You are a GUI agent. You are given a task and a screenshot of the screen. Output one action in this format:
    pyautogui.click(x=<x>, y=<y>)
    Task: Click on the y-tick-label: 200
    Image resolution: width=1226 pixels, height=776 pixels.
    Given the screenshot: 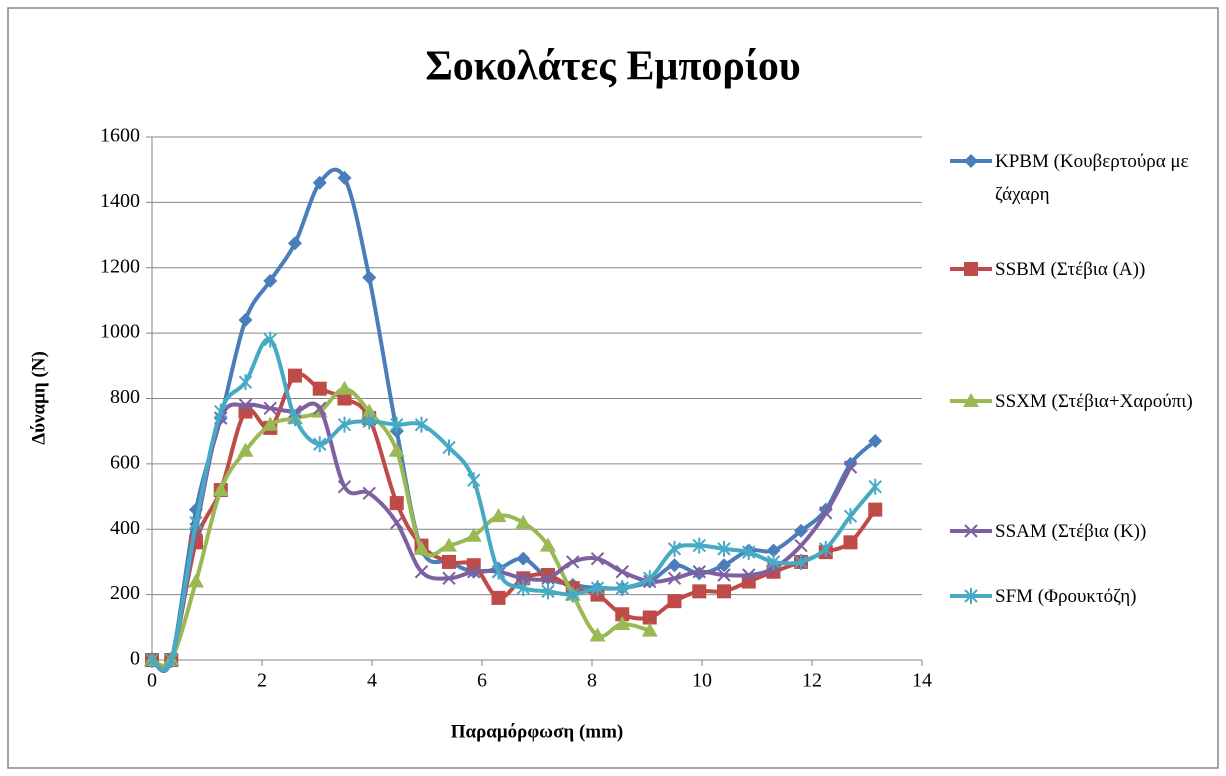 What is the action you would take?
    pyautogui.click(x=125, y=593)
    